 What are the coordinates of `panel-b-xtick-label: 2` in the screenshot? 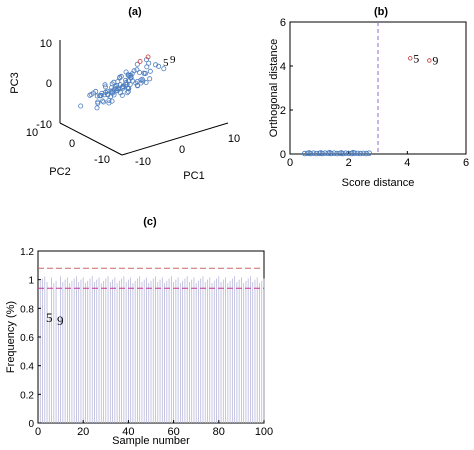 It's located at (349, 163).